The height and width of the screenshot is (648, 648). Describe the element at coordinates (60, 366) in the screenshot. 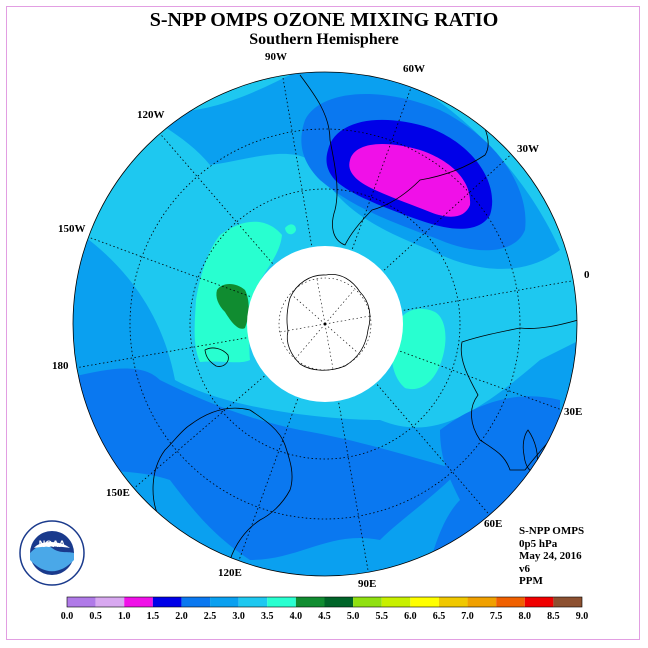

I see `lon-label-180: 180` at that location.